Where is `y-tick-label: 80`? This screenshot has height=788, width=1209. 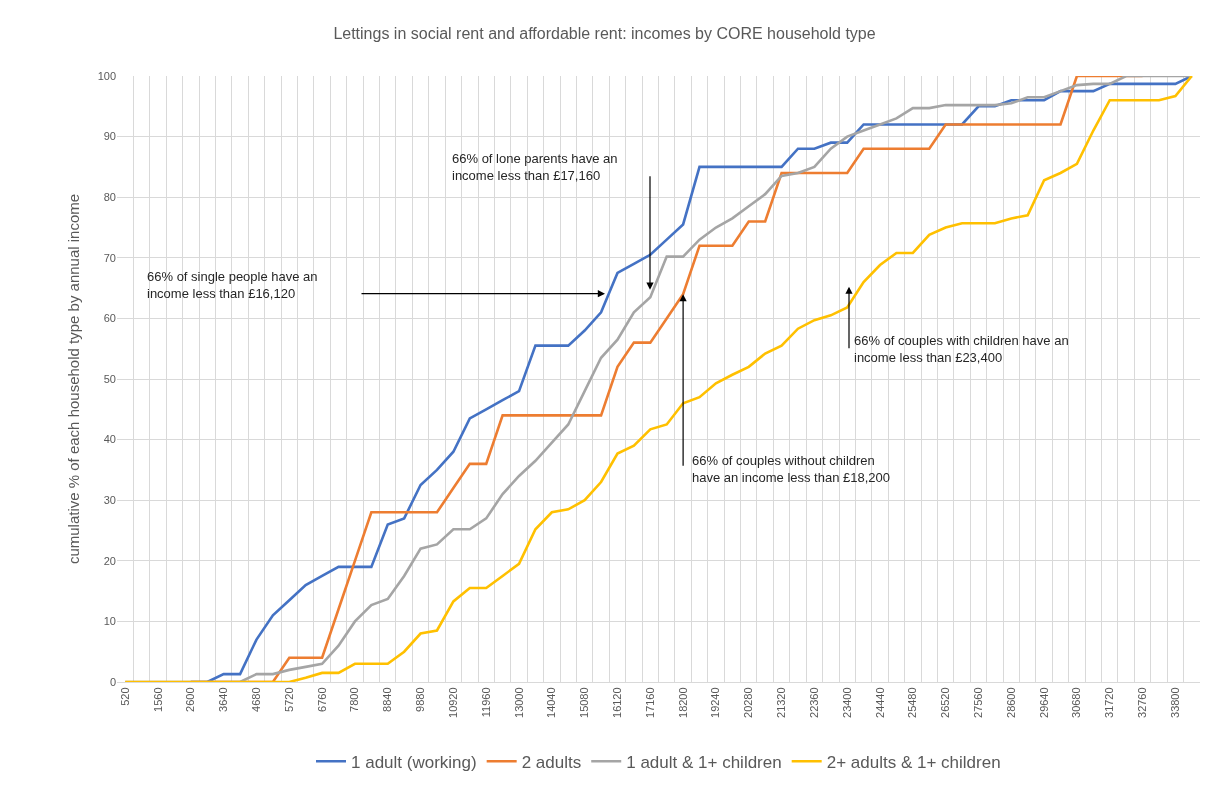
y-tick-label: 80 is located at coordinates (109, 197).